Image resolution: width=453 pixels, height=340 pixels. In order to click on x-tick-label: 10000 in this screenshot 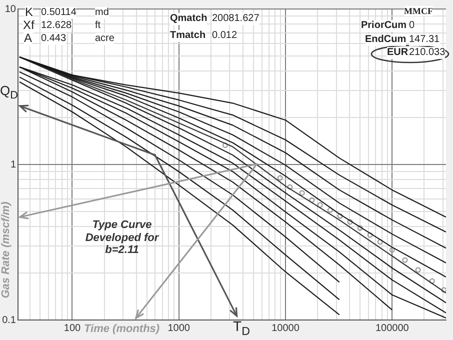, I will do `click(286, 328)`.